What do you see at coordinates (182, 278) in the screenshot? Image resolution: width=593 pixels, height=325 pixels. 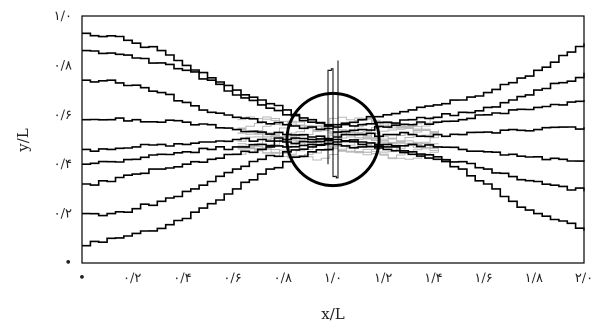 I see `x-tick-label: ۰/۴` at bounding box center [182, 278].